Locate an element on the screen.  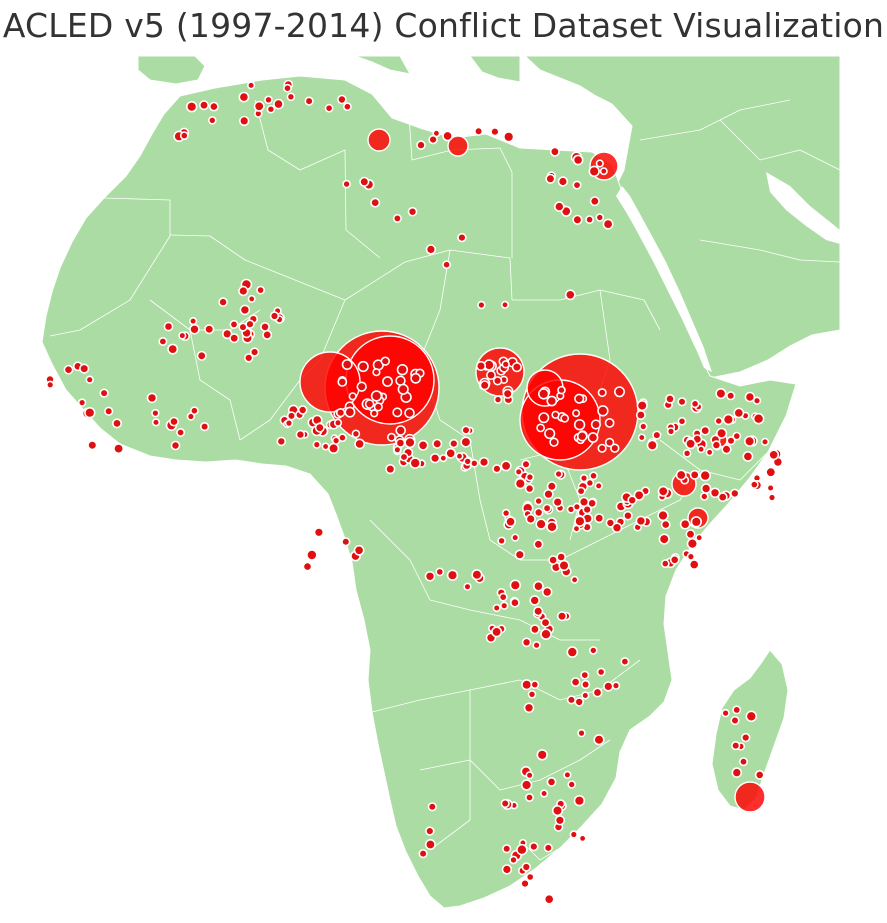
persian-gulf is located at coordinates (803, 208).